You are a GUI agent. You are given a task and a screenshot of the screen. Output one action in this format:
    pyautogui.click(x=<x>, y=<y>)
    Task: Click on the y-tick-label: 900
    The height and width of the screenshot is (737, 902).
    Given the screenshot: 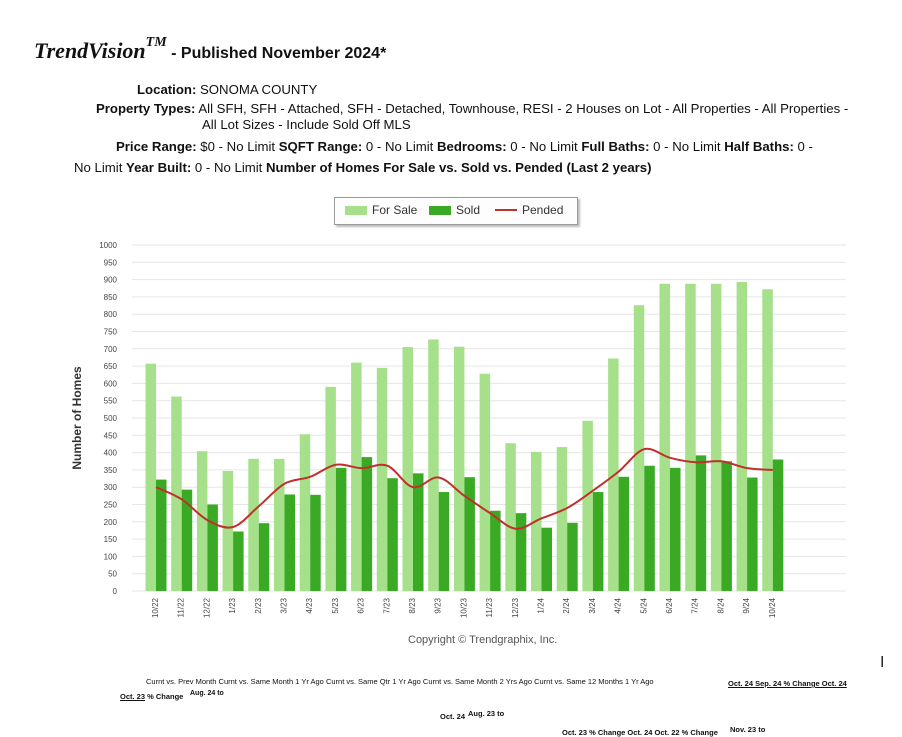 What is the action you would take?
    pyautogui.click(x=111, y=280)
    